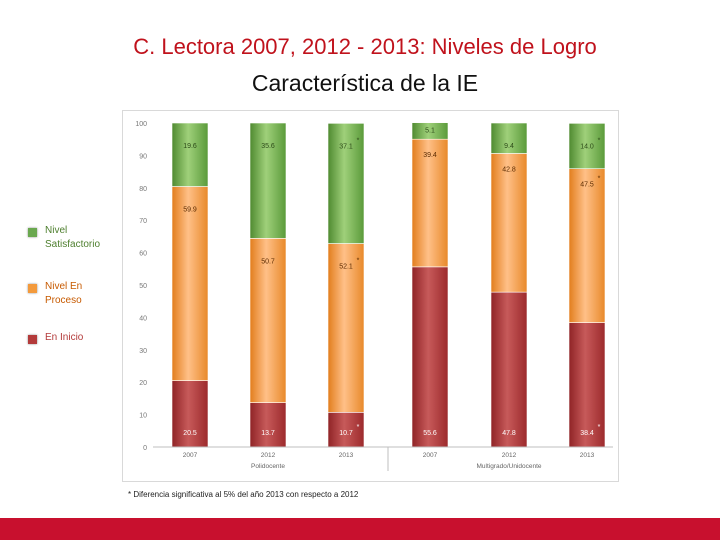 This screenshot has width=720, height=540. I want to click on legend-item-satisfactorio: Nivel Satisfactorio, so click(71, 238).